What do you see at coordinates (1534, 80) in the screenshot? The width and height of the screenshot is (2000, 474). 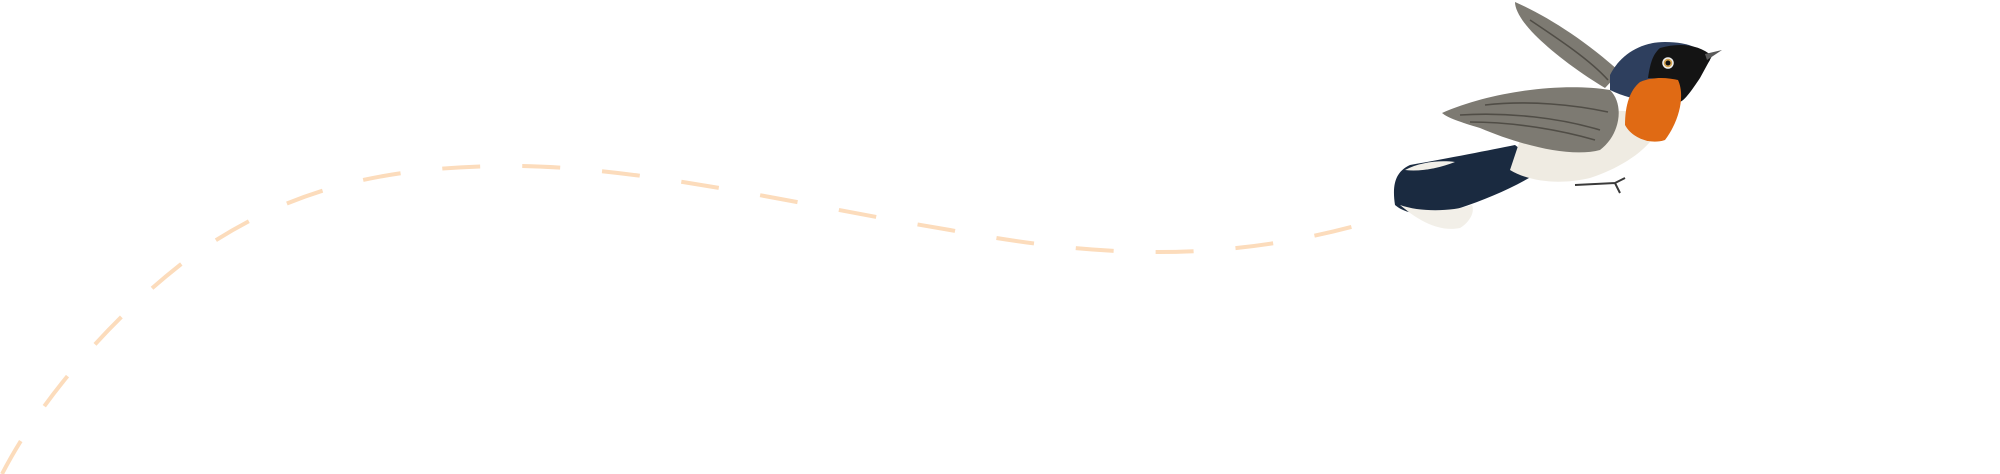 I see `wing-feather-lines` at bounding box center [1534, 80].